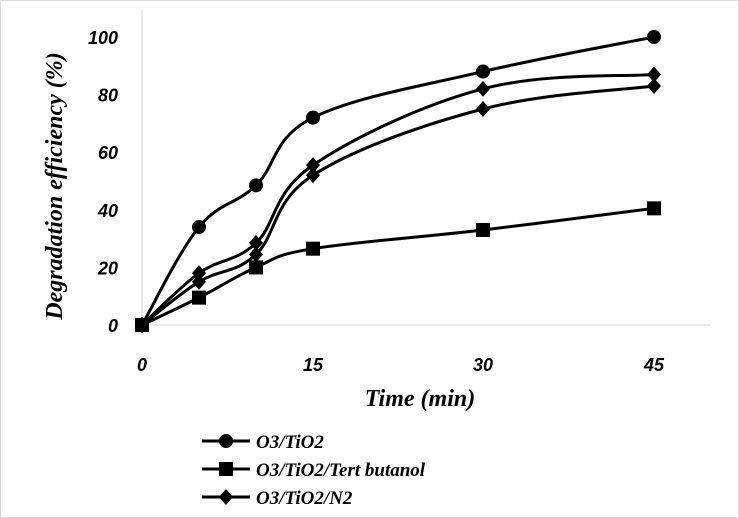 This screenshot has width=739, height=518. I want to click on legend-label: O3/TiO2/Tert butanol, so click(341, 470).